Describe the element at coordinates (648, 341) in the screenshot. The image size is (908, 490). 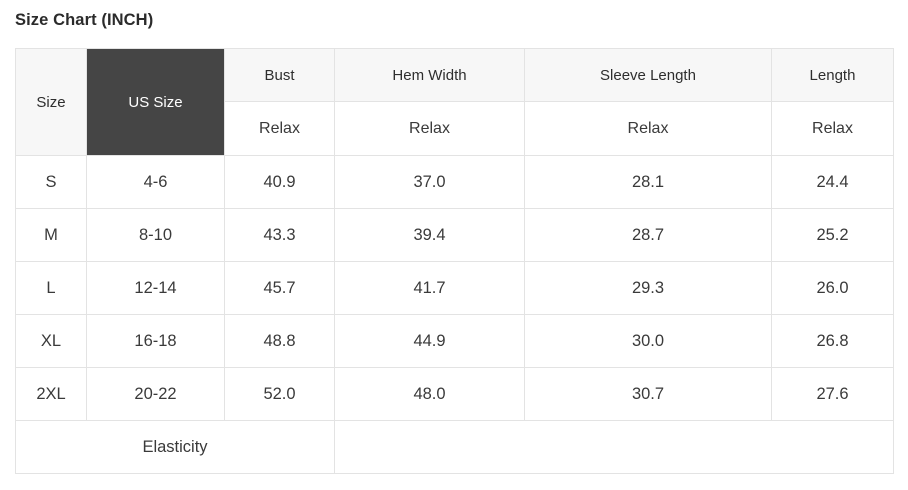
I see `cell-sleeve-length: 30.0` at that location.